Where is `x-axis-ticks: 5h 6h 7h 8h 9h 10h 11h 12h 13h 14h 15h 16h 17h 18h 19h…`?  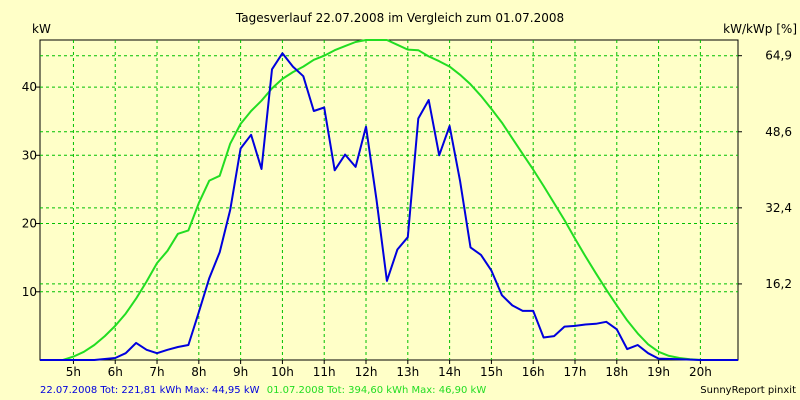
x-axis-ticks: 5h 6h 7h 8h 9h 10h 11h 12h 13h 14h 15h 16h 17h 18h 19h… is located at coordinates (389, 369).